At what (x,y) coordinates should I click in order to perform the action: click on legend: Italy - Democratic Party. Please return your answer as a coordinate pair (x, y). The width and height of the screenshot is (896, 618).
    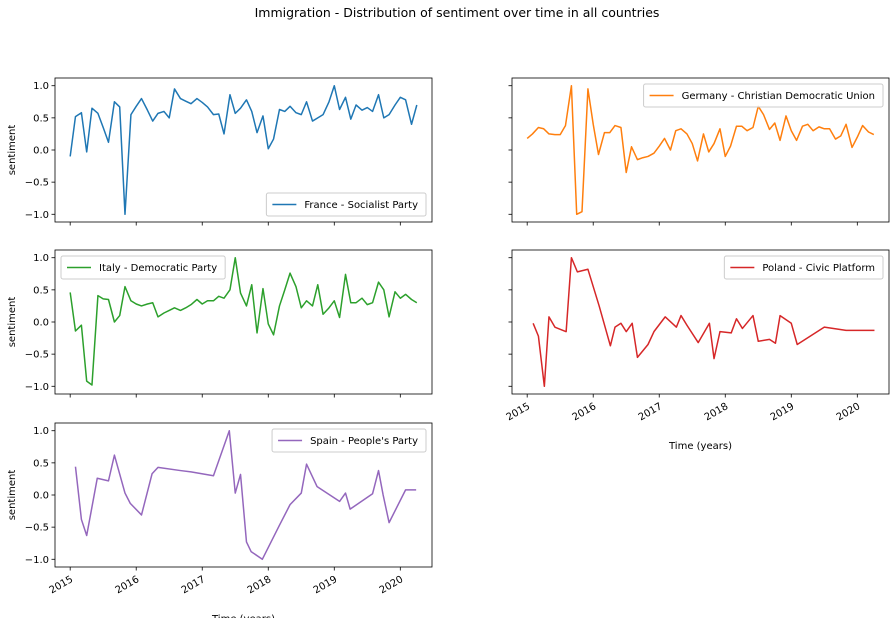
    Looking at the image, I should click on (143, 267).